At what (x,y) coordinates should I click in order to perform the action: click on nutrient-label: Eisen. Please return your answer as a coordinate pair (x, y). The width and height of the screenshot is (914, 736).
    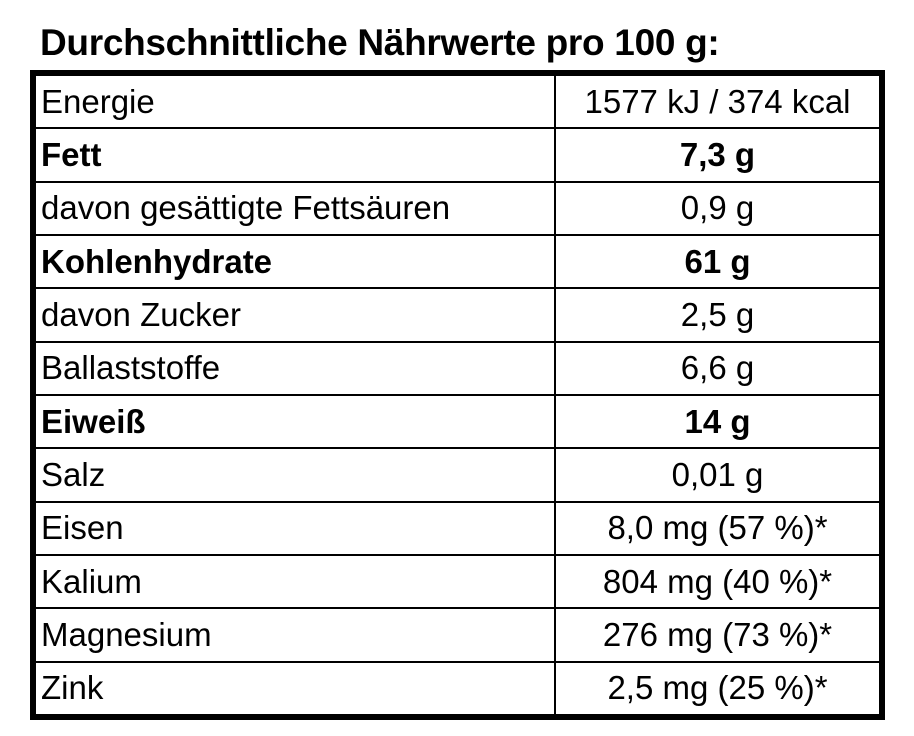
    Looking at the image, I should click on (296, 528).